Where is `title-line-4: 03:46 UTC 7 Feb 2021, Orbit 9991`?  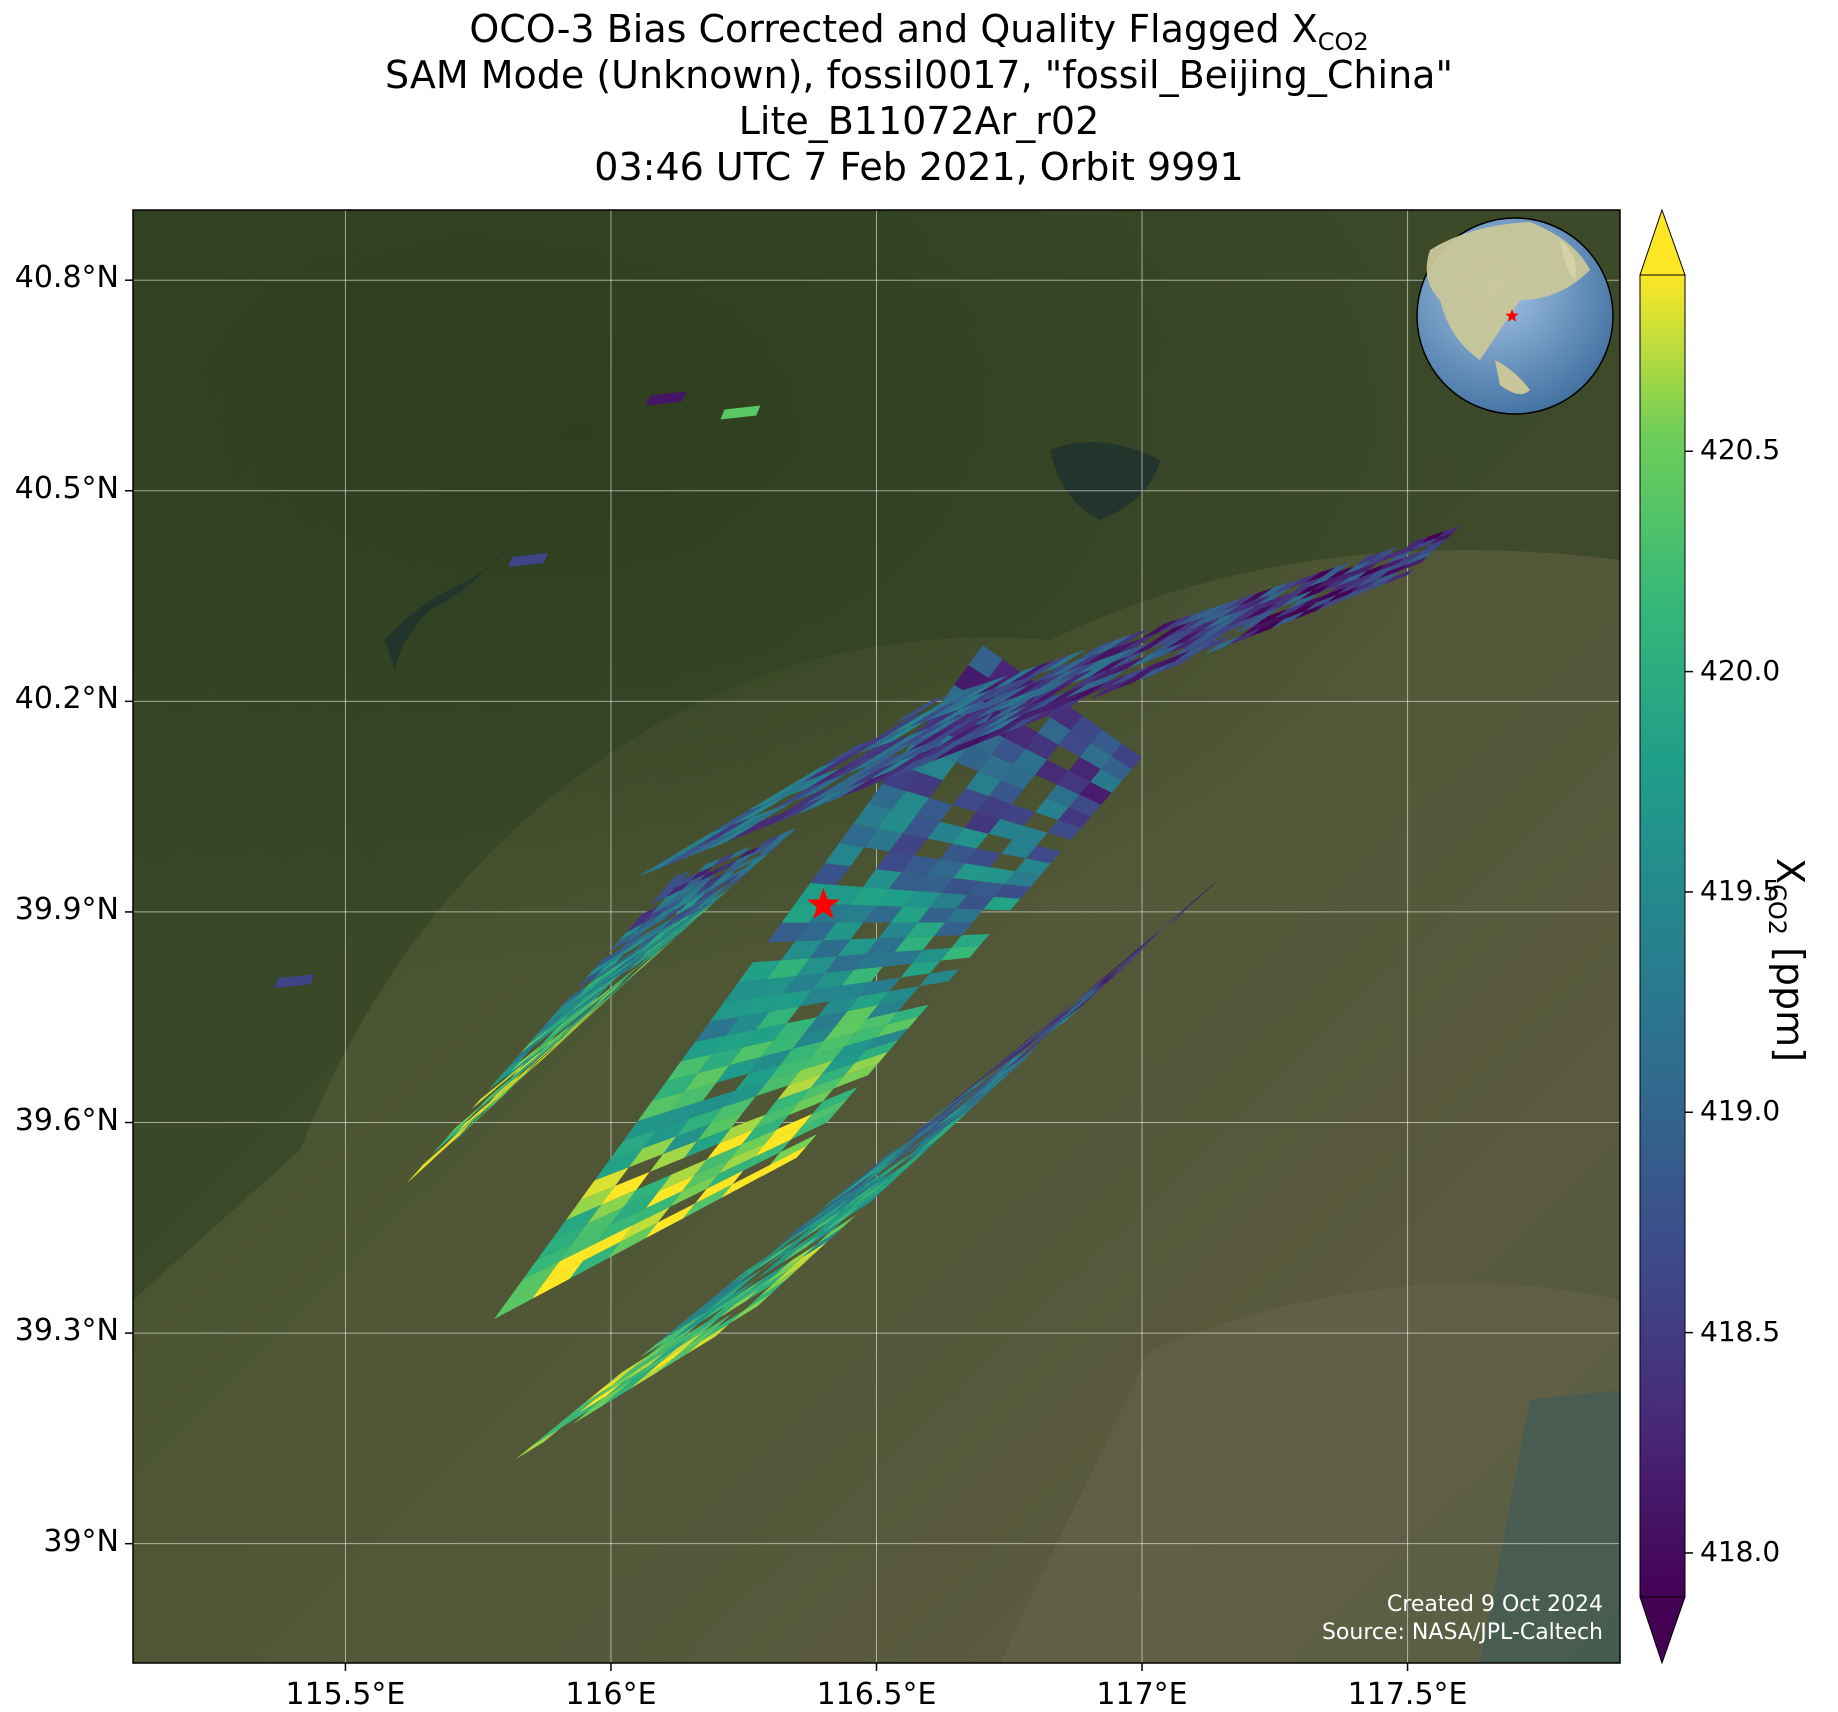
title-line-4: 03:46 UTC 7 Feb 2021, Orbit 9991 is located at coordinates (919, 167).